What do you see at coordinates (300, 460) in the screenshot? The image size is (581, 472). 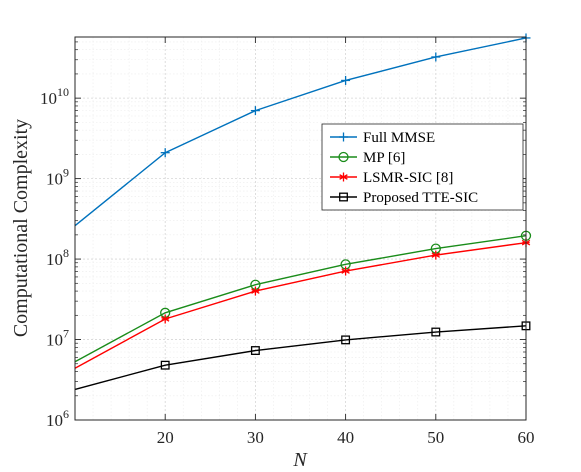 I see `x-axis-label: N` at bounding box center [300, 460].